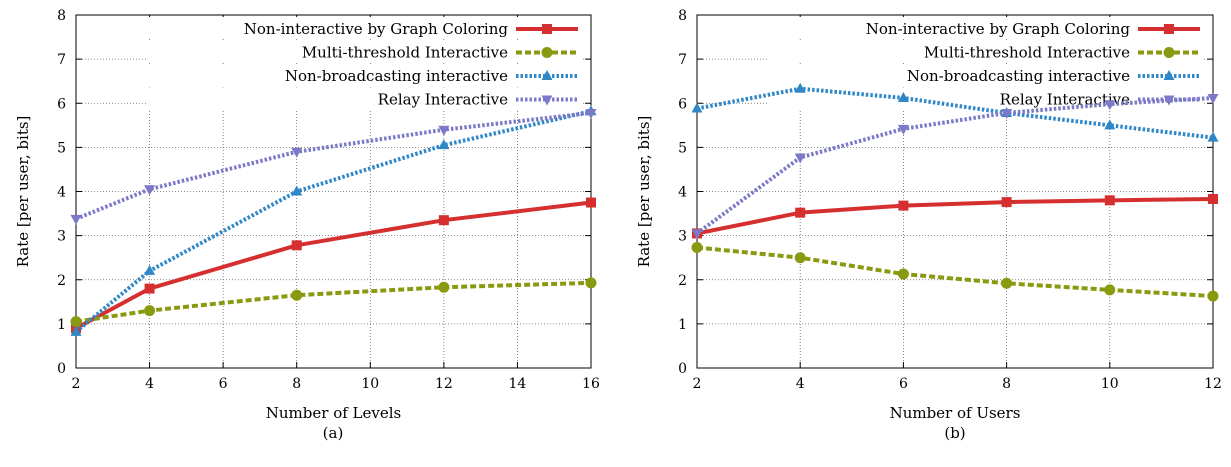 The width and height of the screenshot is (1231, 467). Describe the element at coordinates (370, 384) in the screenshot. I see `x-tick-label: 10` at that location.